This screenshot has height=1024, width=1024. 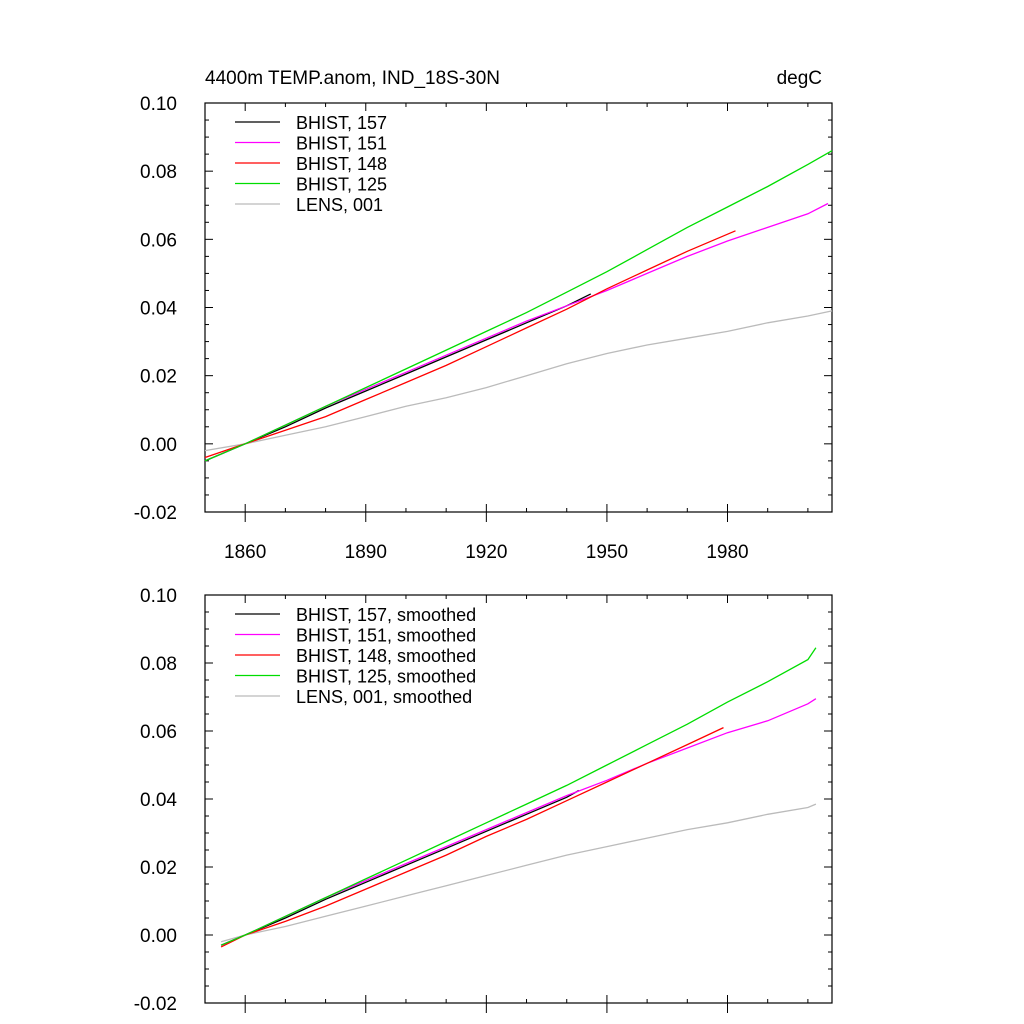 I want to click on legend-label: BHIST, 125, smoothed, so click(x=386, y=677).